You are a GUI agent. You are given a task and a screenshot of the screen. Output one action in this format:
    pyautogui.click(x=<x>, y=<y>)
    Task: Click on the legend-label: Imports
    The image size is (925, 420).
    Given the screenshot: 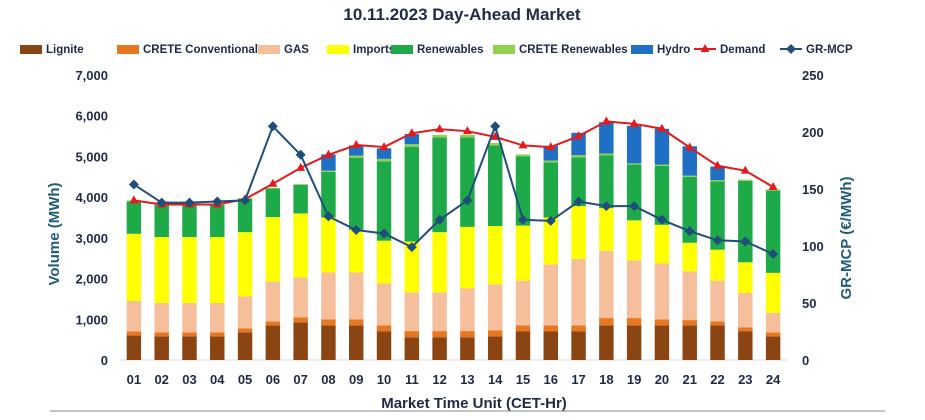 What is the action you would take?
    pyautogui.click(x=374, y=50)
    